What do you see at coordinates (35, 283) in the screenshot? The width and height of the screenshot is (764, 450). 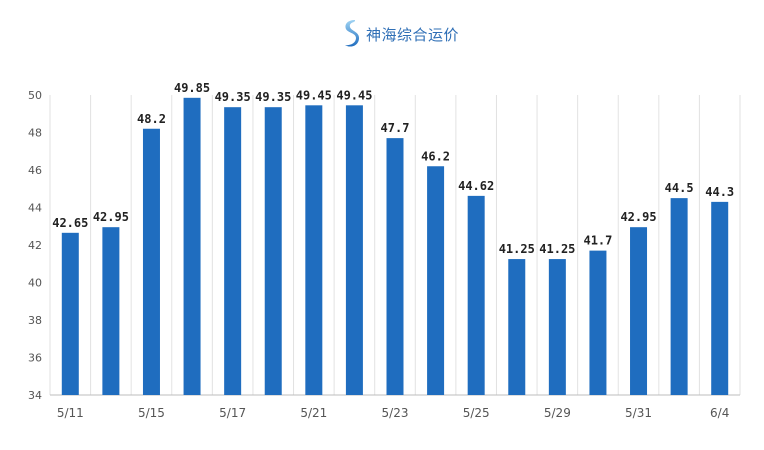 I see `y-tick-label: 40` at bounding box center [35, 283].